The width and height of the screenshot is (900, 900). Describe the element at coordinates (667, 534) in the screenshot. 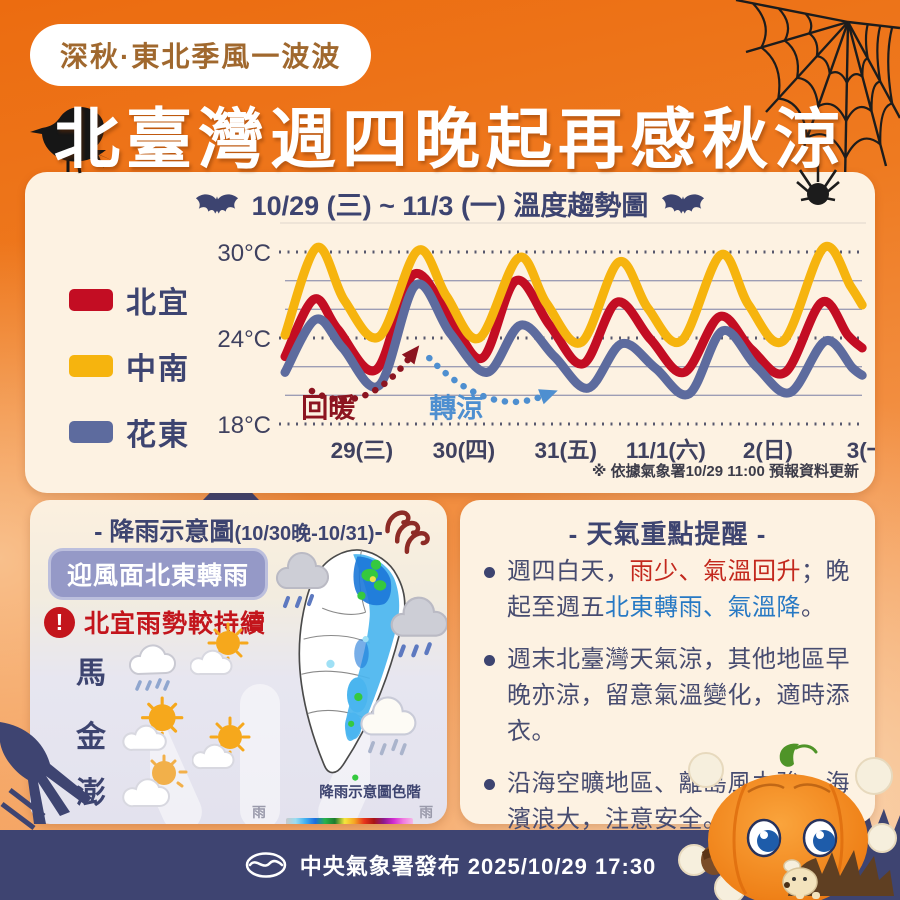

I see `tips-title: - 天氣重點提醒 -` at that location.